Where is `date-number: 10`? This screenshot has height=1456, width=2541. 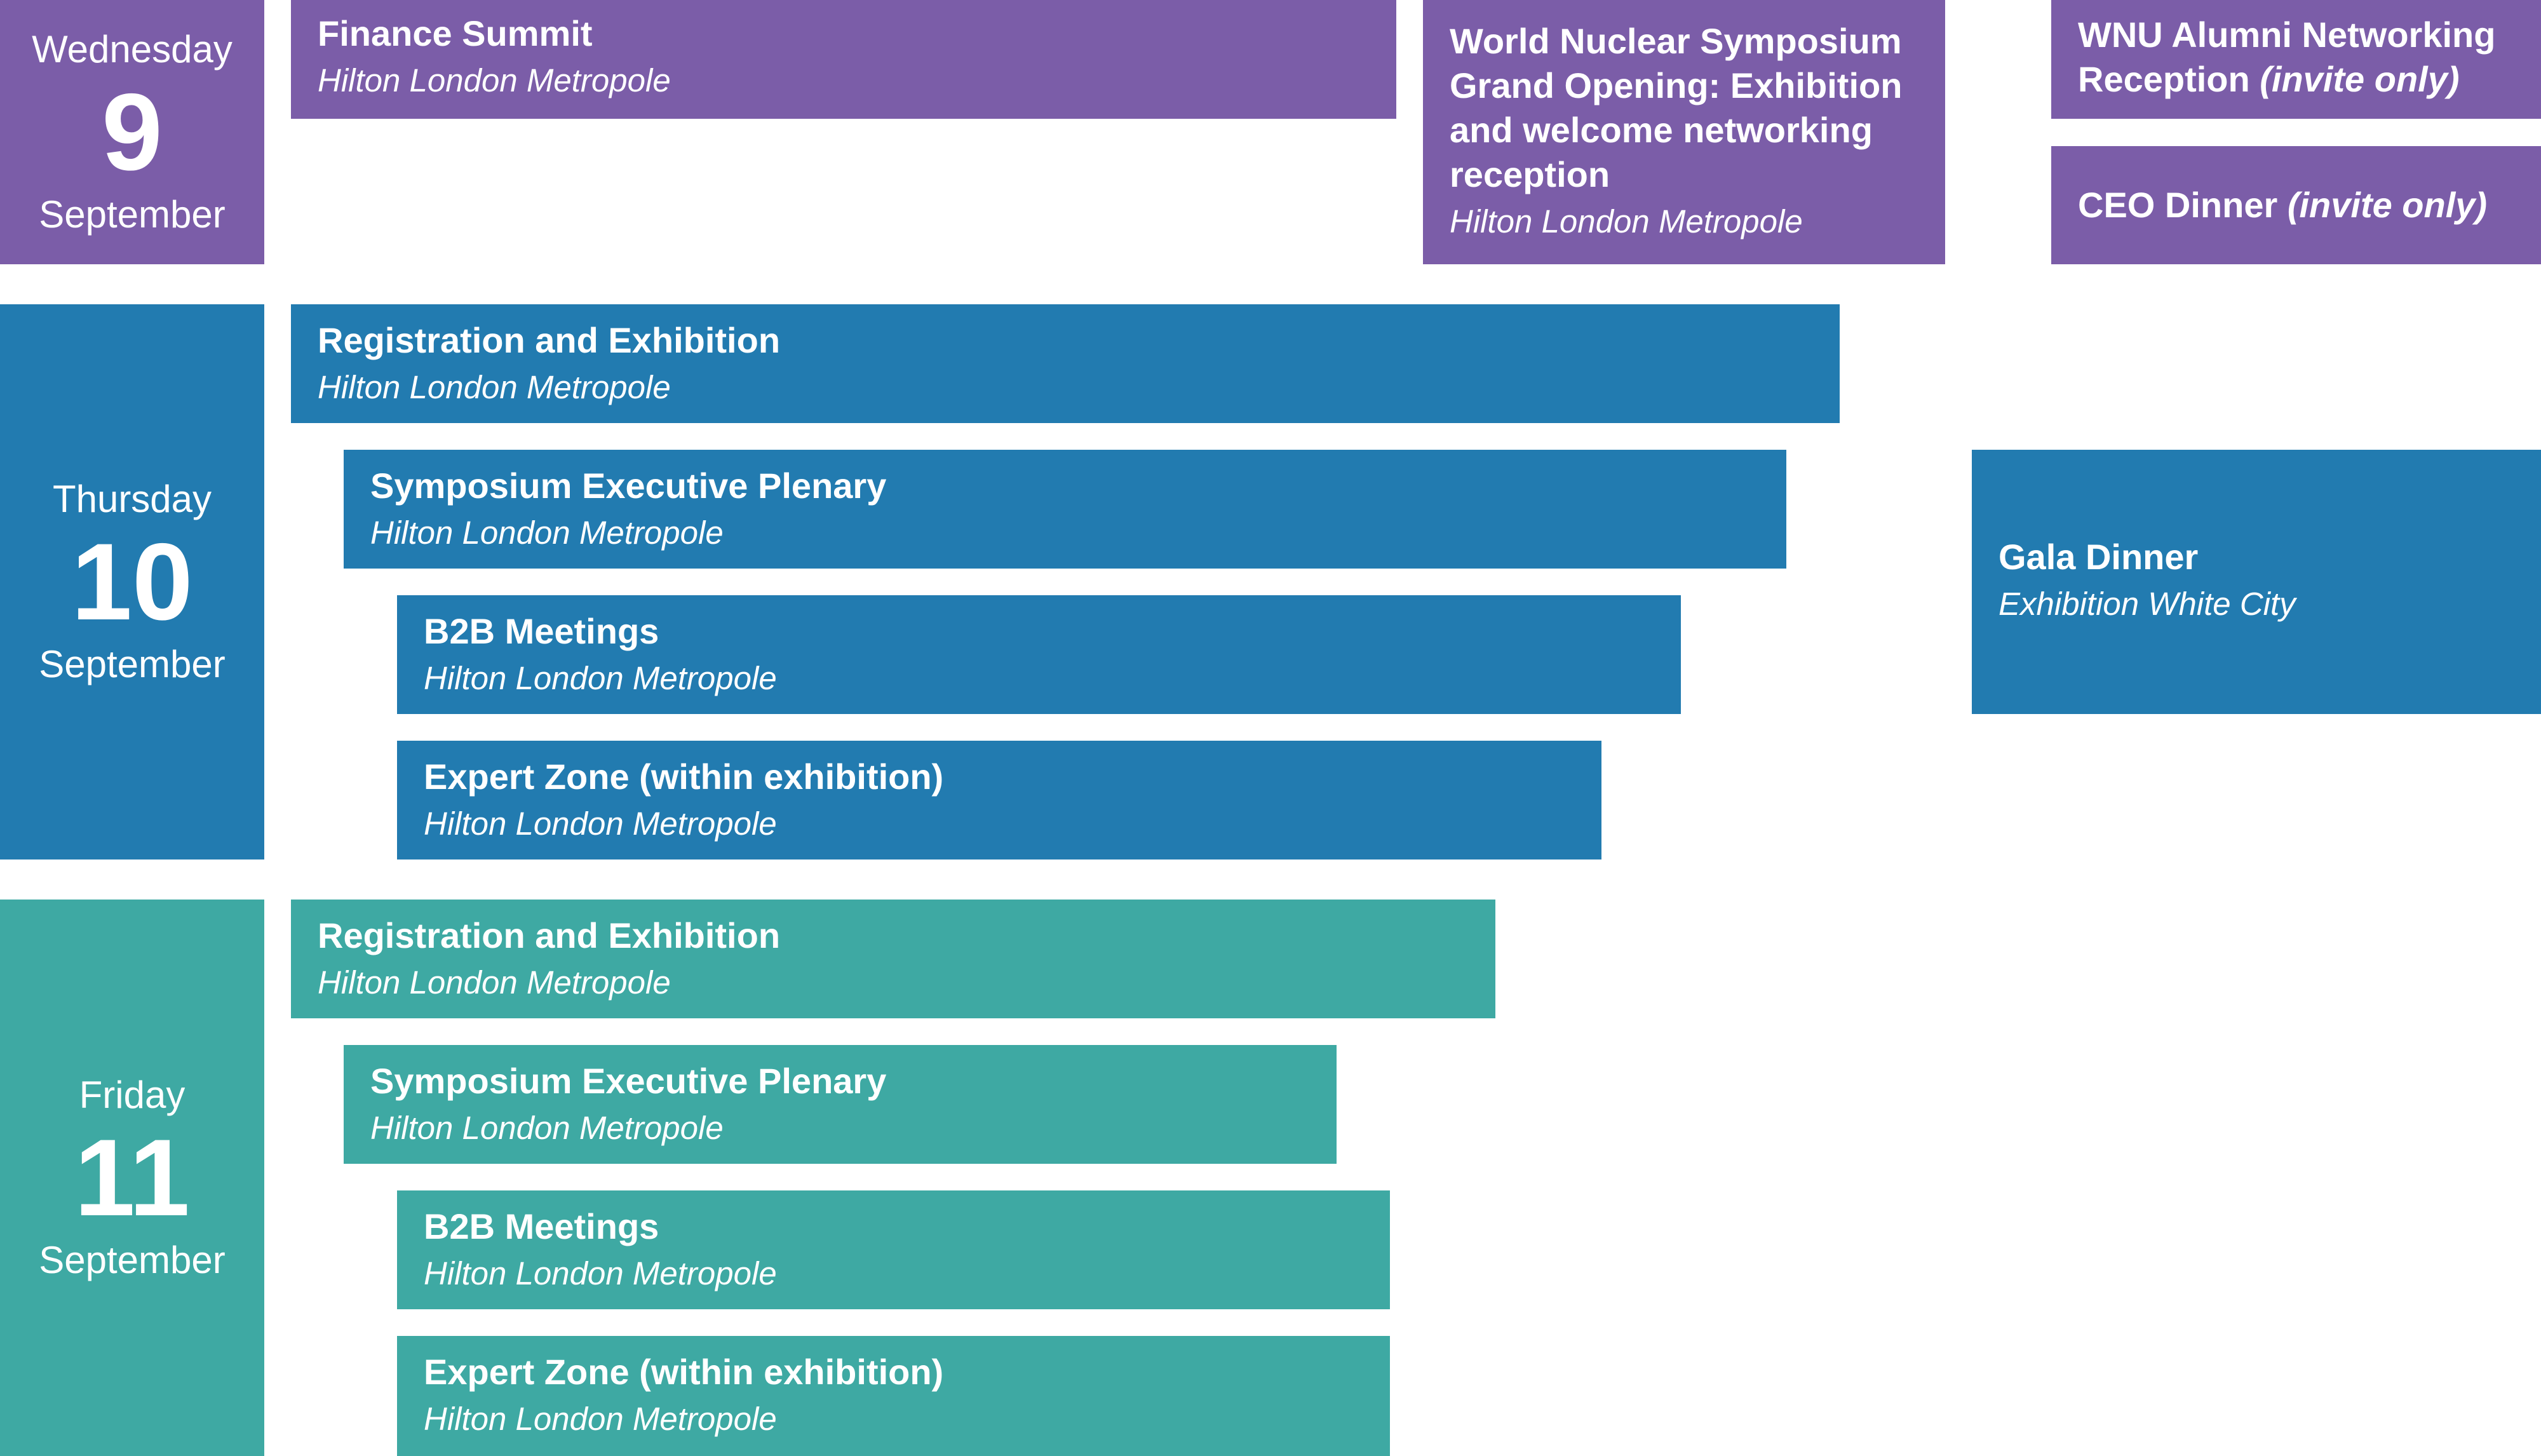
date-number: 10 is located at coordinates (132, 582).